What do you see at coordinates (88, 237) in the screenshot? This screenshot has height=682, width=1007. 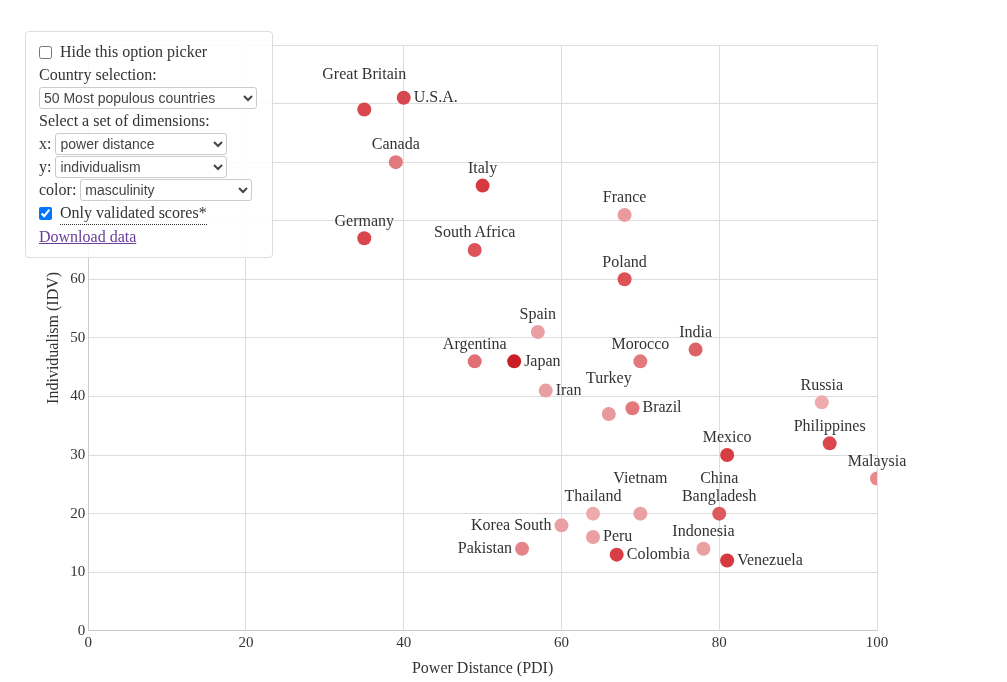 I see `annotation: Download data` at bounding box center [88, 237].